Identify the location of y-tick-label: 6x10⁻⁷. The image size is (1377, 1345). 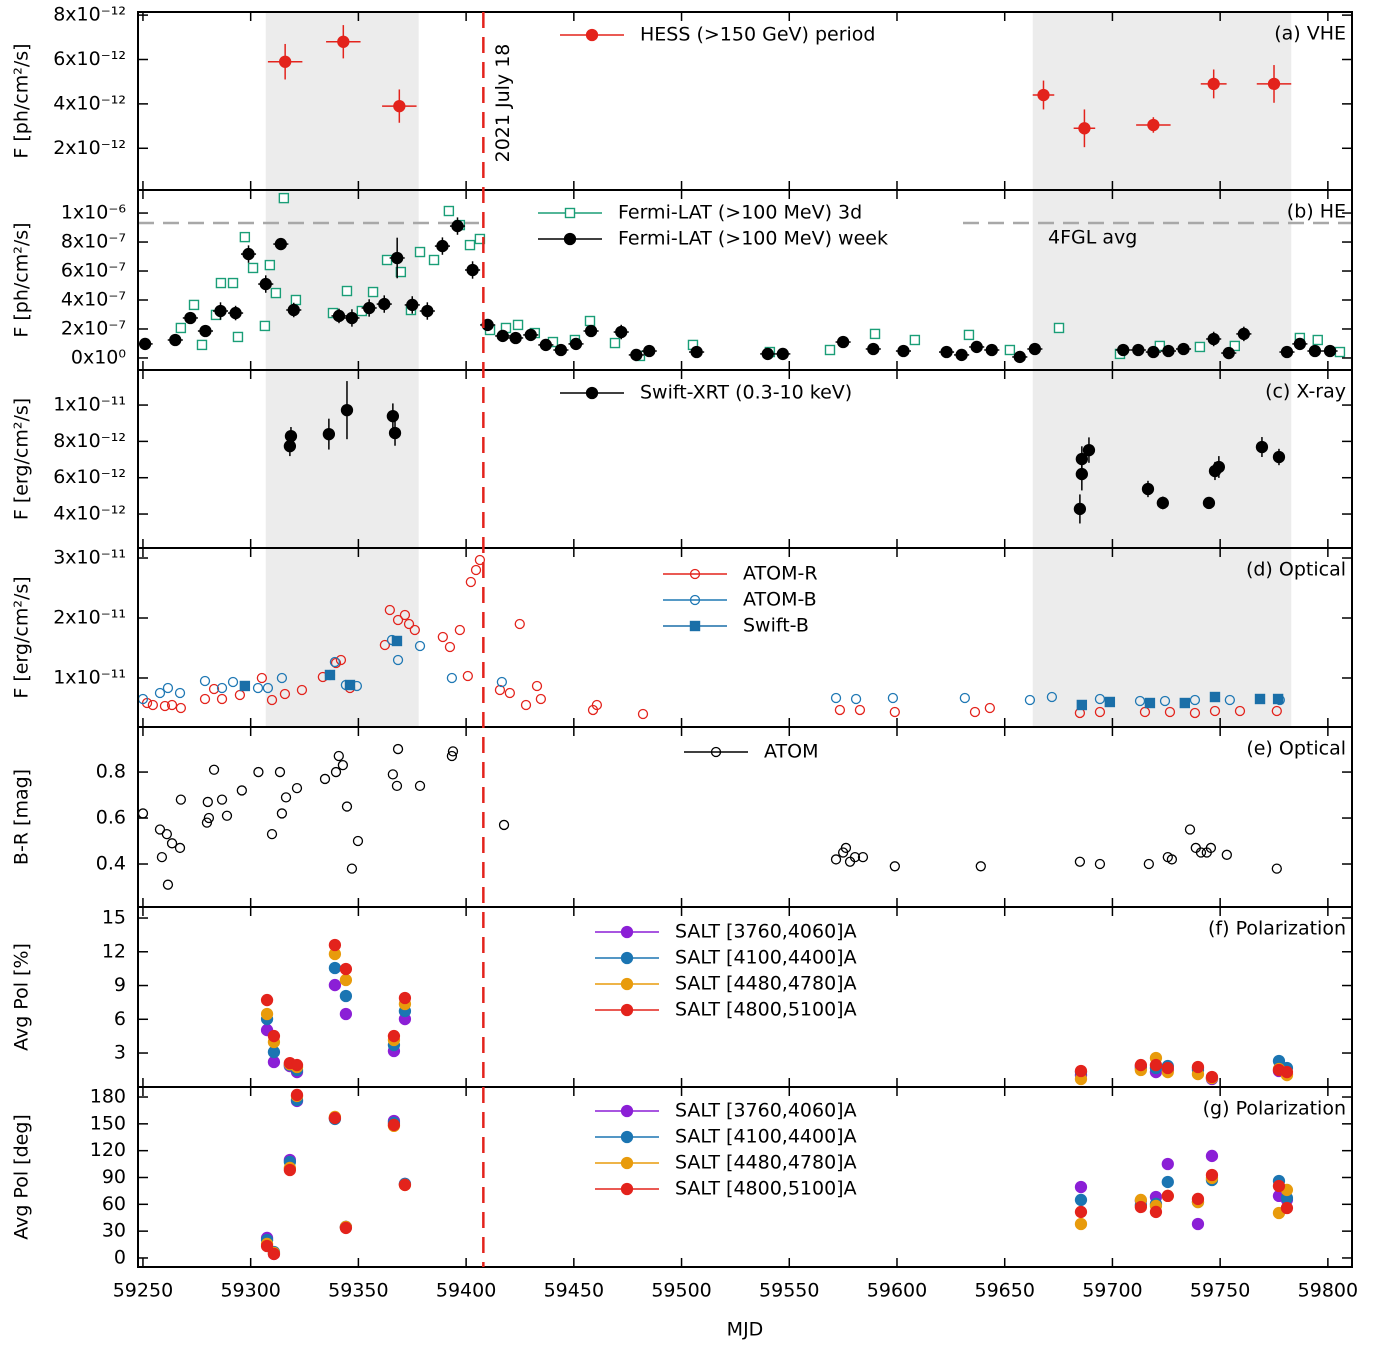
(93, 271).